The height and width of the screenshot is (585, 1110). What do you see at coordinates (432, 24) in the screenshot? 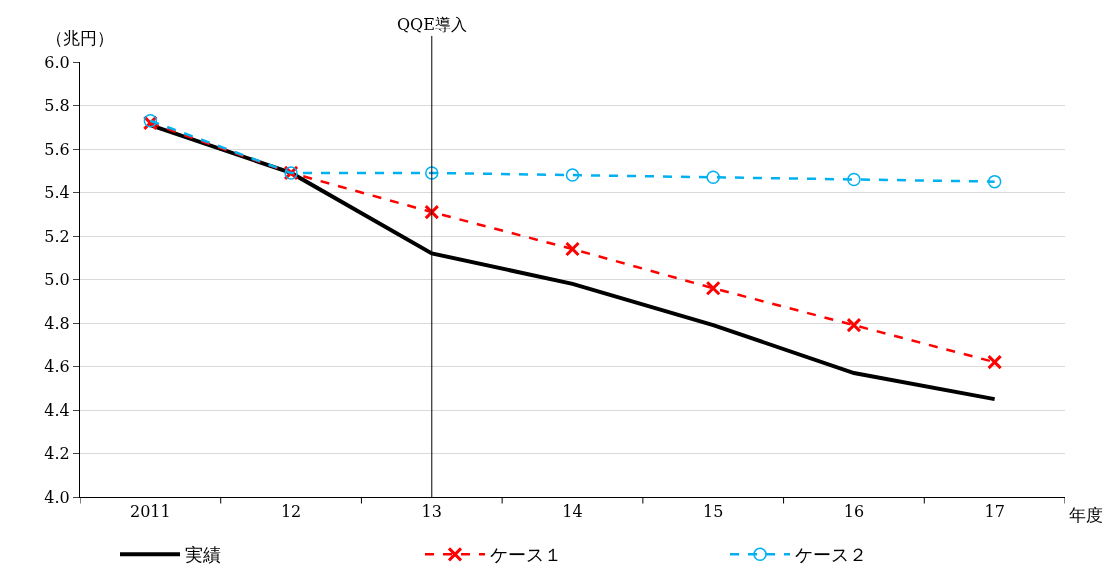
I see `ref-line-label: QQE導入` at bounding box center [432, 24].